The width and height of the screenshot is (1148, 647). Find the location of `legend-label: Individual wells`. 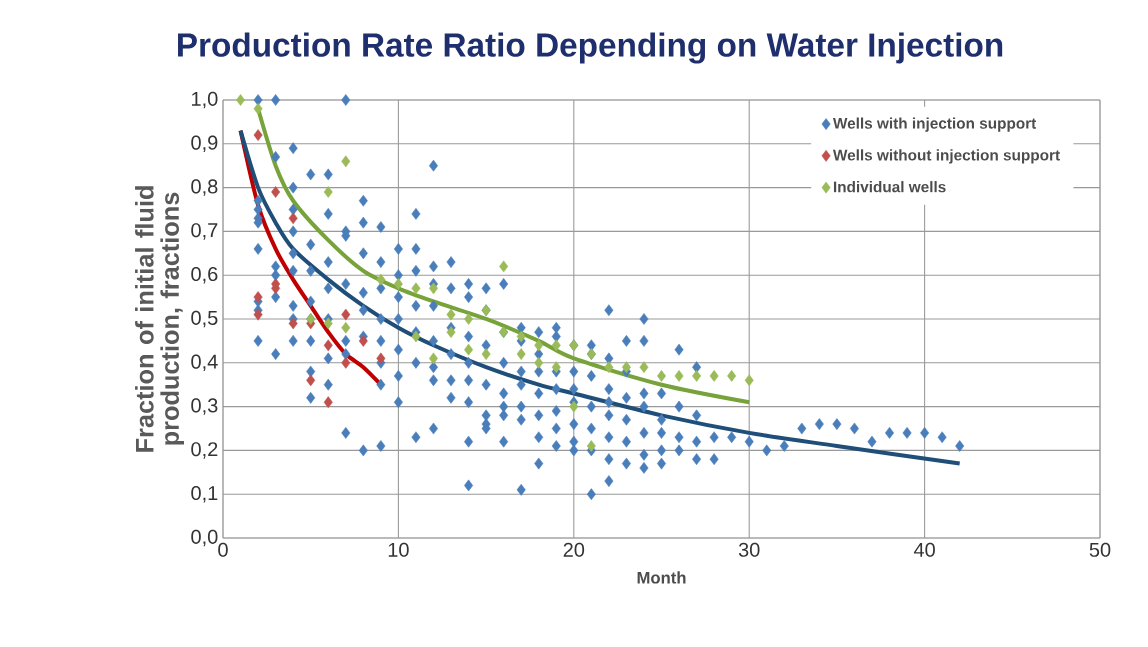

legend-label: Individual wells is located at coordinates (889, 187).